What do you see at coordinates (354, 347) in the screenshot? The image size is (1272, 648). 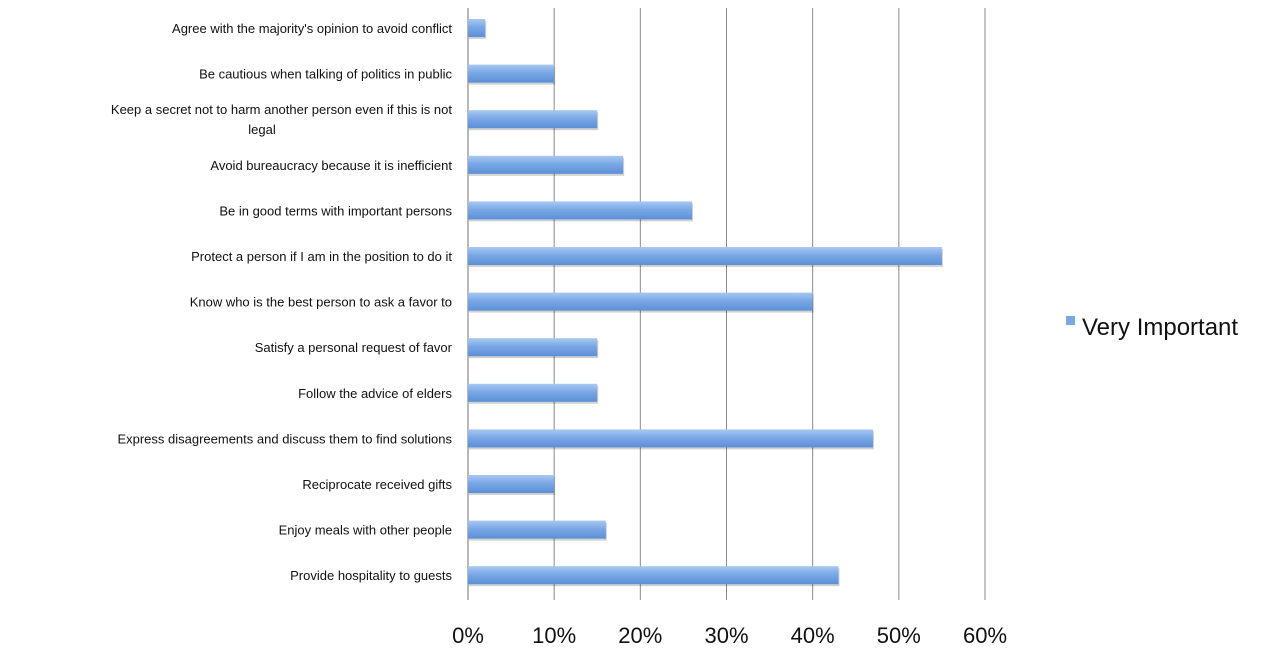 I see `category-label: Satisfy a personal request of favor` at bounding box center [354, 347].